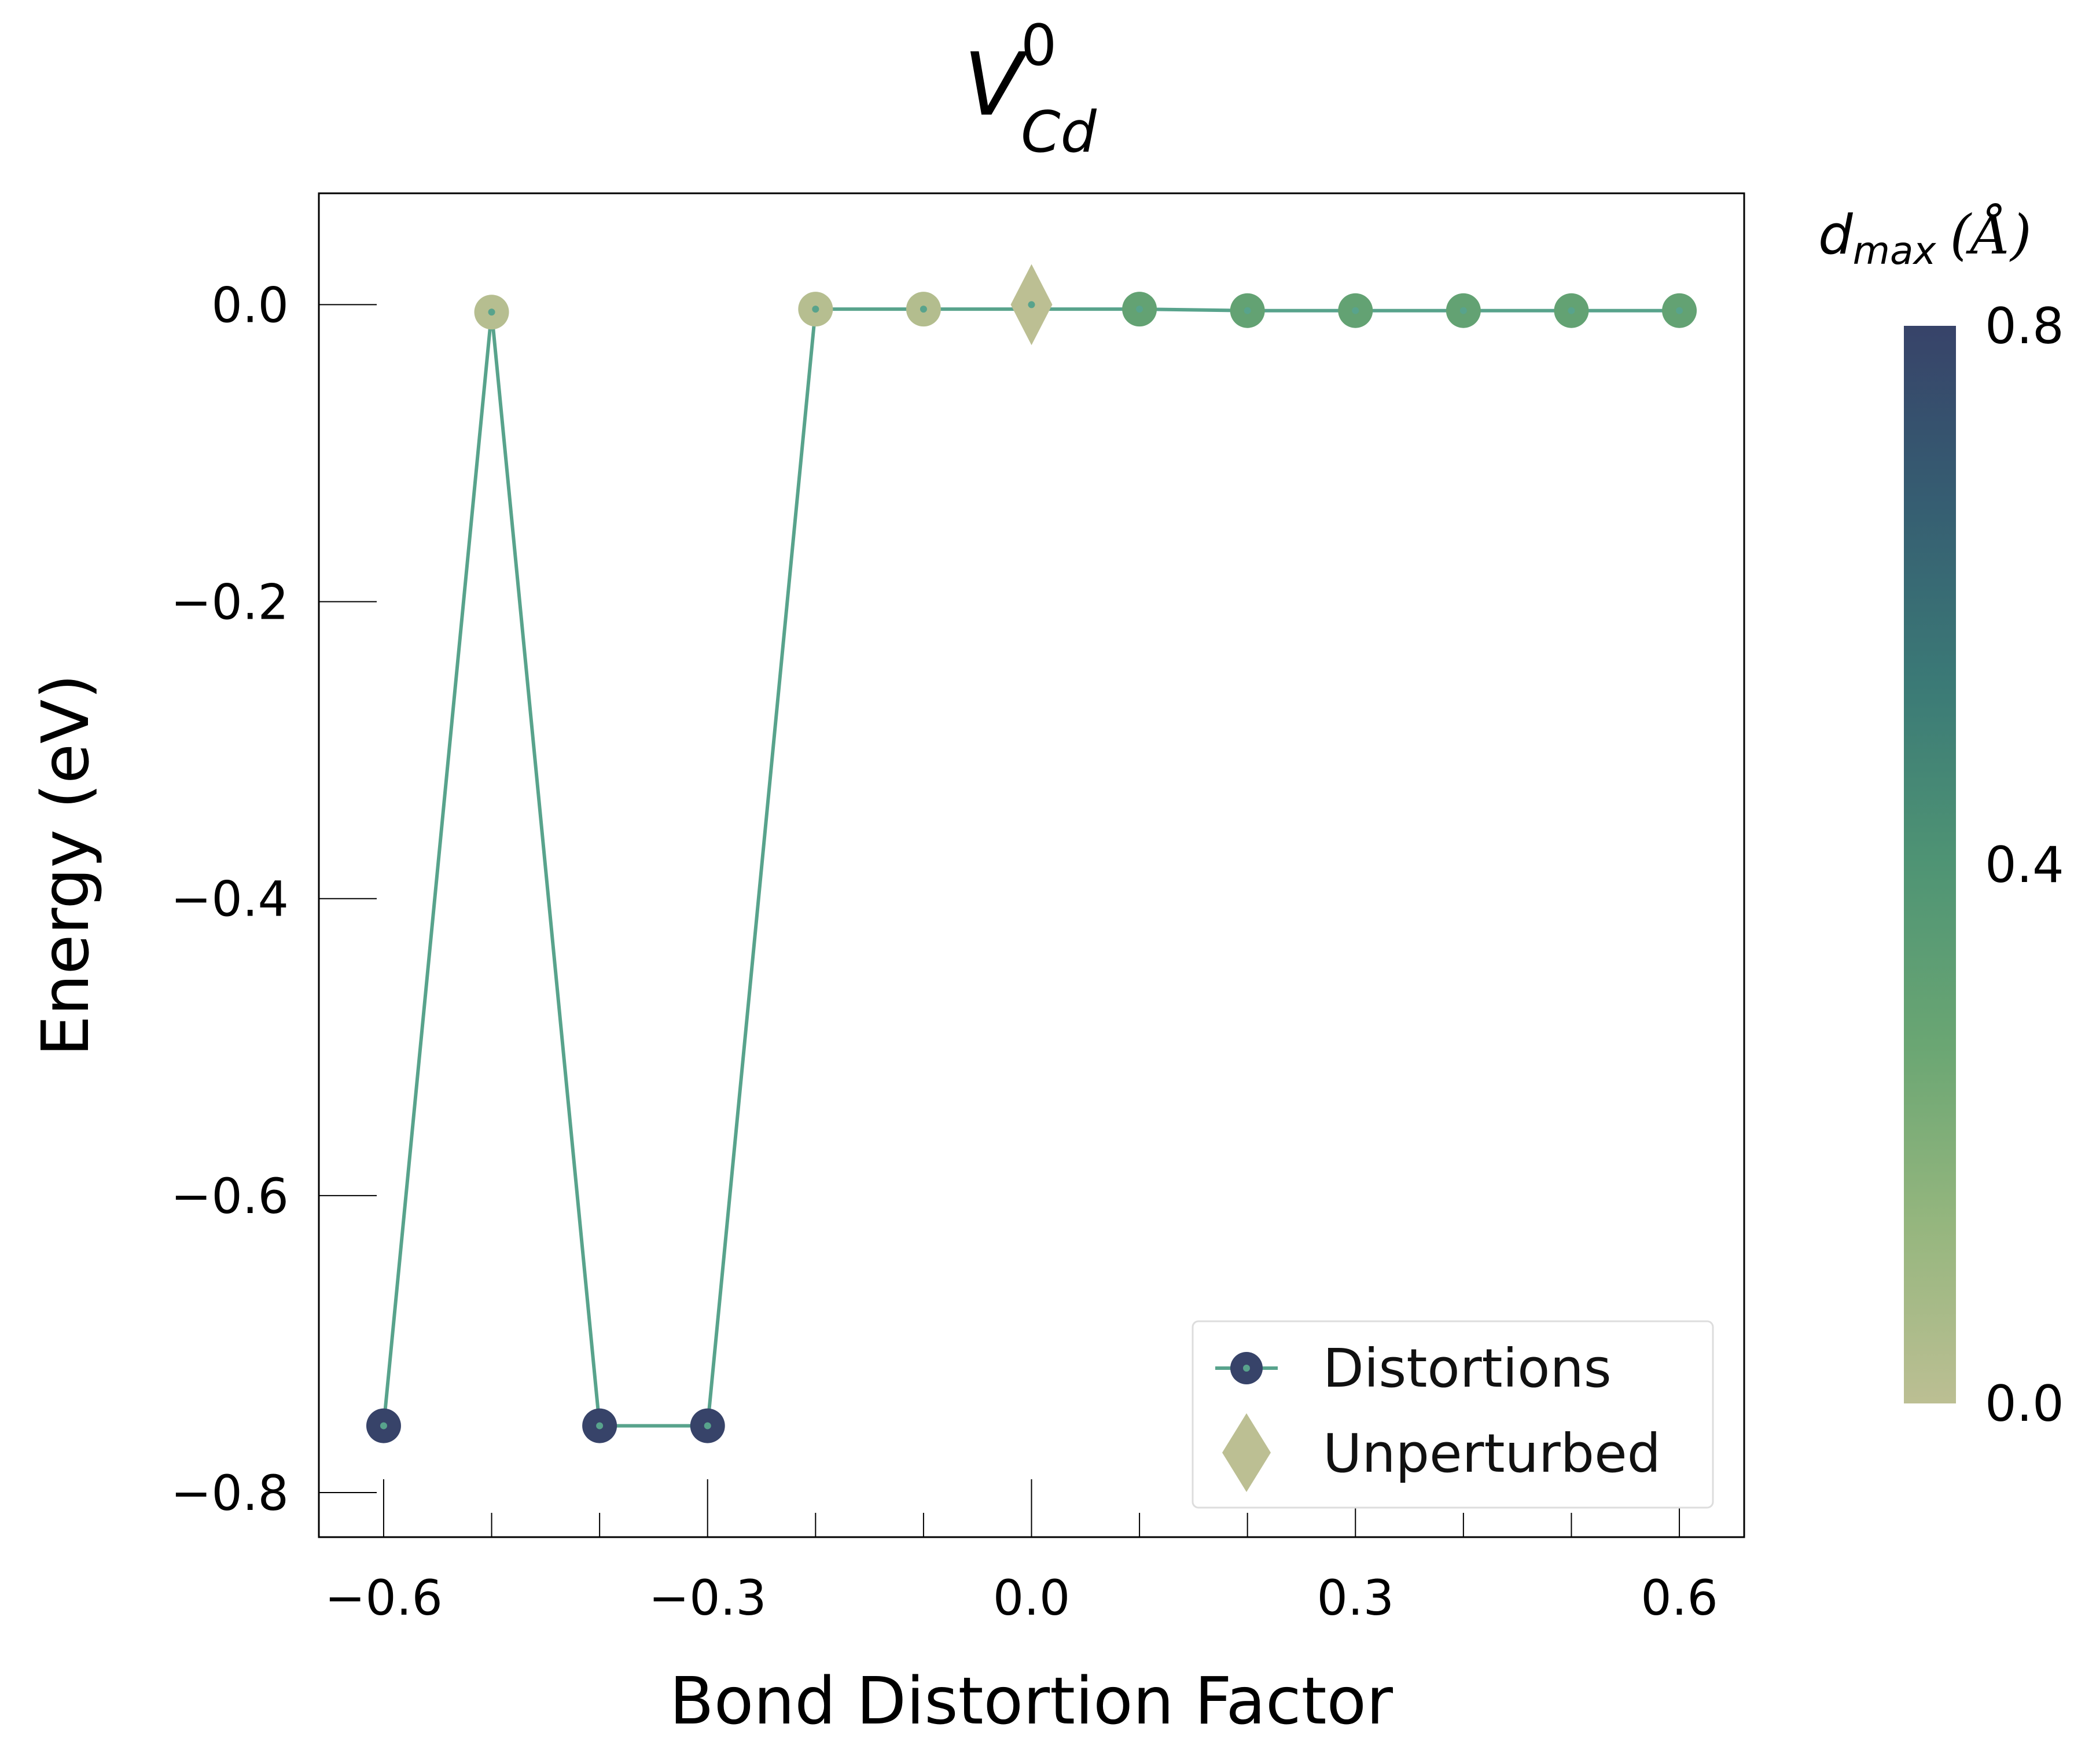 This screenshot has width=2096, height=1764. Describe the element at coordinates (996, 85) in the screenshot. I see `chart-title-base: V` at that location.